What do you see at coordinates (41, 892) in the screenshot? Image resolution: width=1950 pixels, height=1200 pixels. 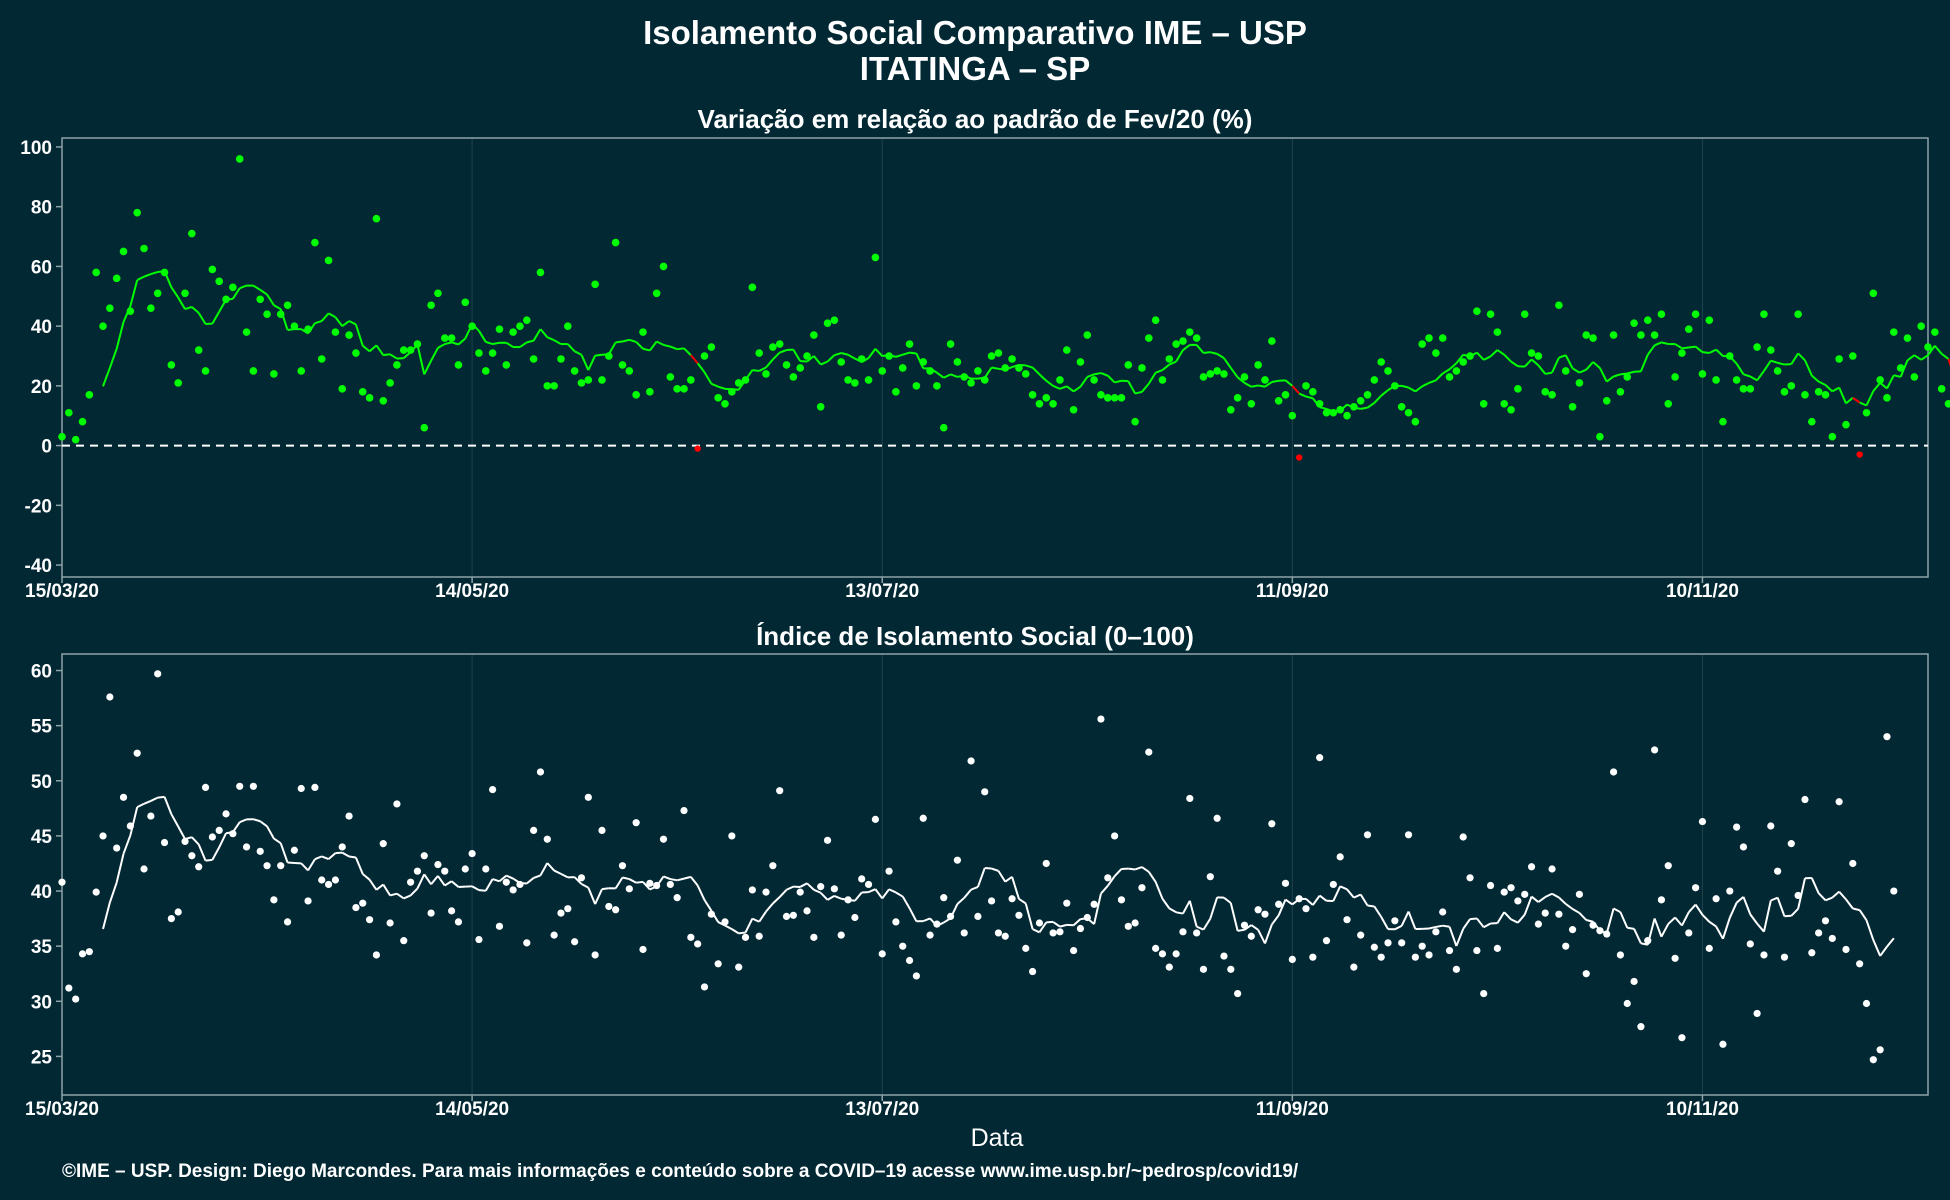 I see `y-tick-label: 40` at bounding box center [41, 892].